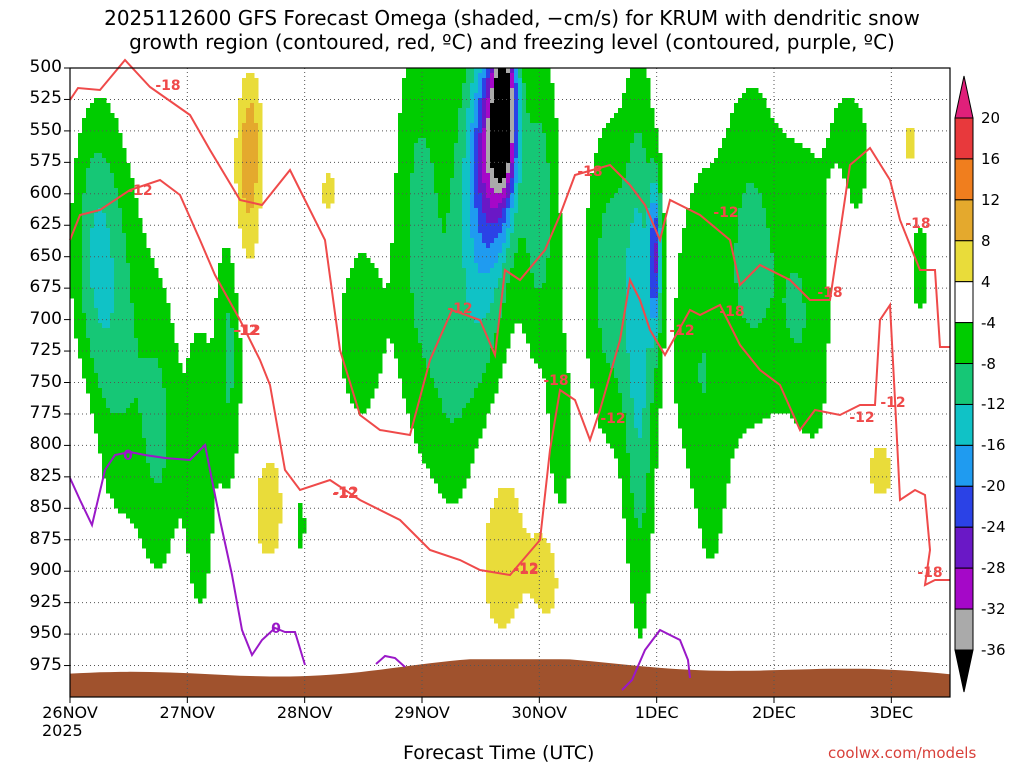 Image resolution: width=1024 pixels, height=768 pixels. Describe the element at coordinates (45, 664) in the screenshot. I see `y-tick-label: 975` at that location.